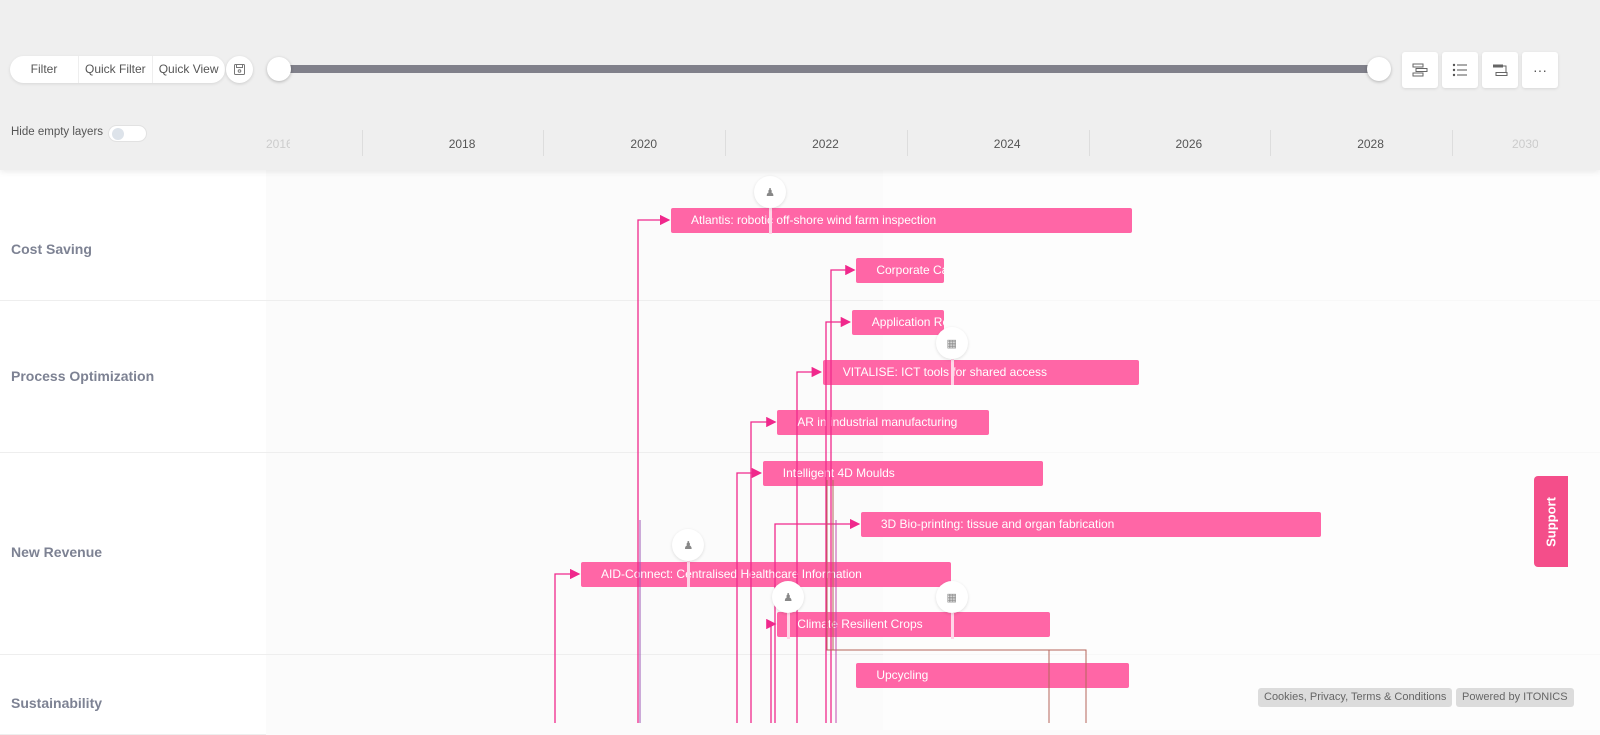 The height and width of the screenshot is (735, 1600). What do you see at coordinates (188, 69) in the screenshot?
I see `quick-view-button: Quick View` at bounding box center [188, 69].